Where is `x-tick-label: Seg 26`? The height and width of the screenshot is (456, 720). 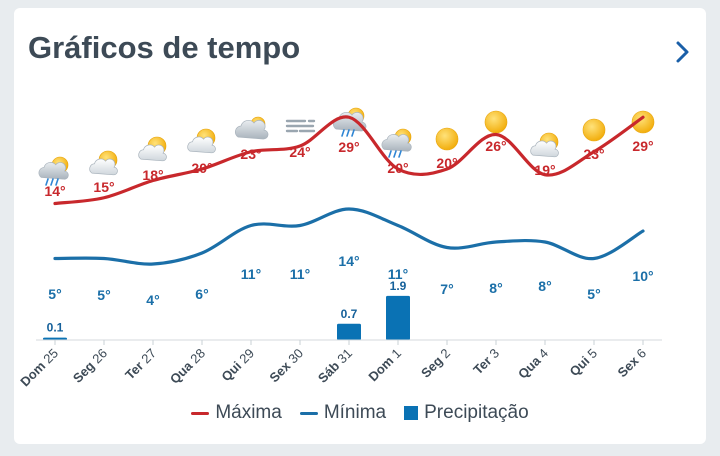
x-tick-label: Seg 26 is located at coordinates (90, 366).